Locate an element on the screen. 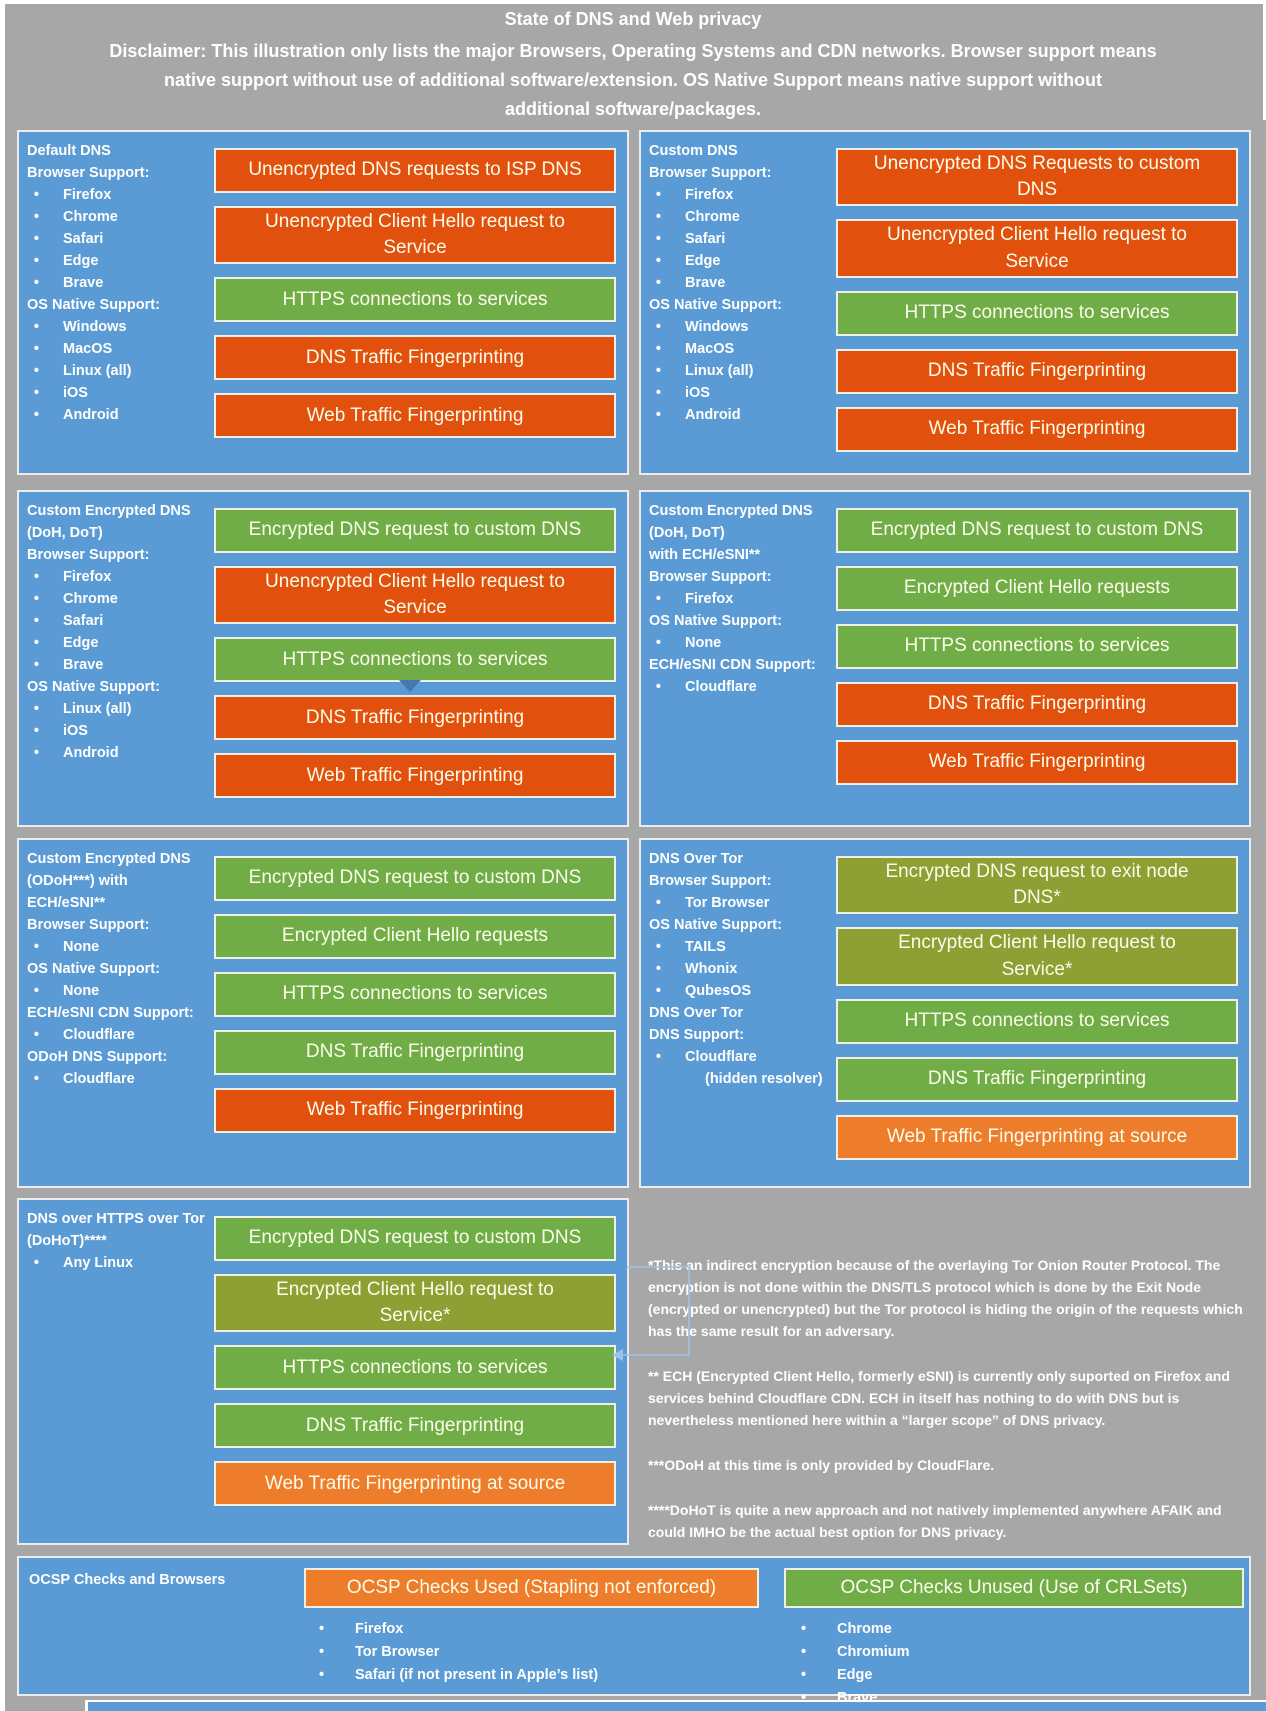  sidebar-entry: • Edge is located at coordinates (738, 261).